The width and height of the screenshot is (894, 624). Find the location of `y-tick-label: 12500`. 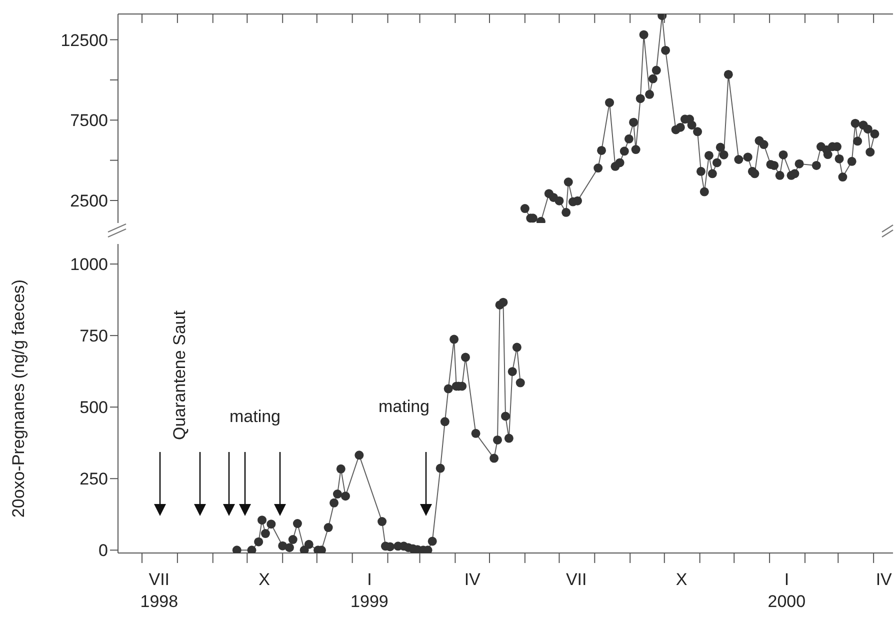

y-tick-label: 12500 is located at coordinates (84, 40).